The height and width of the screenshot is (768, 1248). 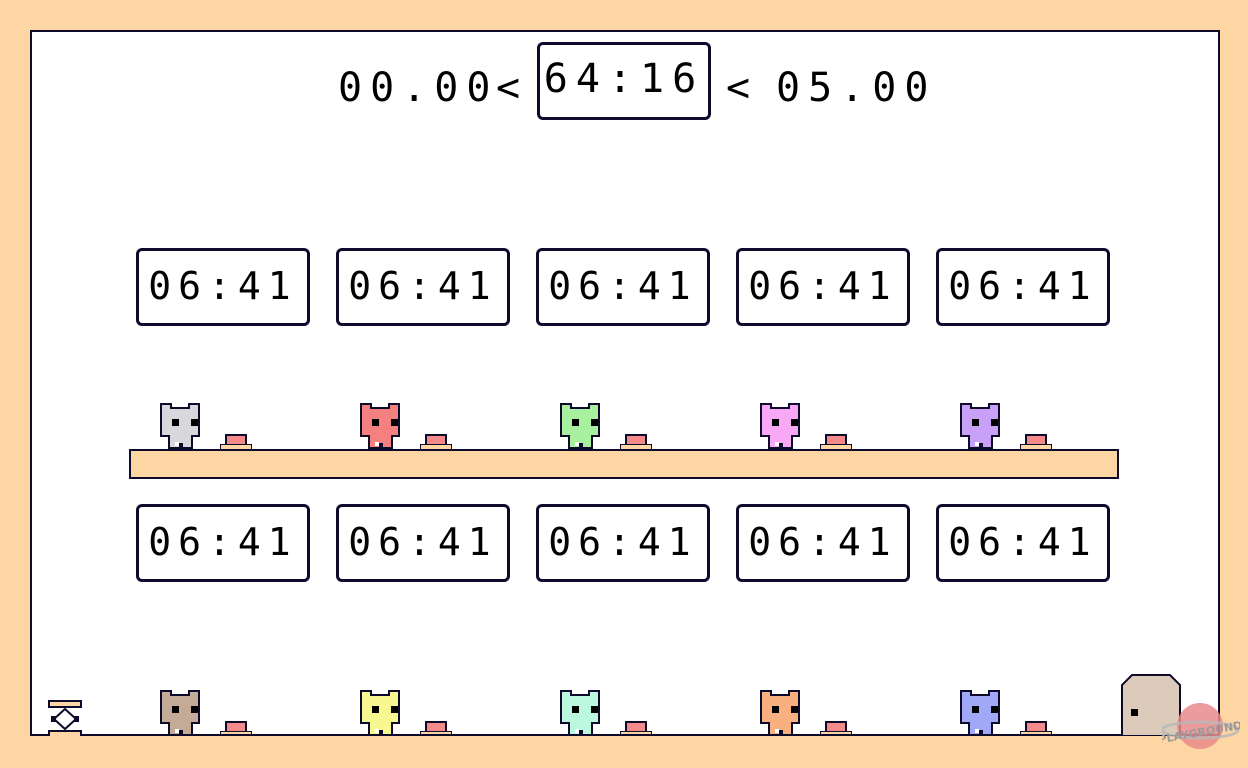 I want to click on current-time: 64:16, so click(x=624, y=79).